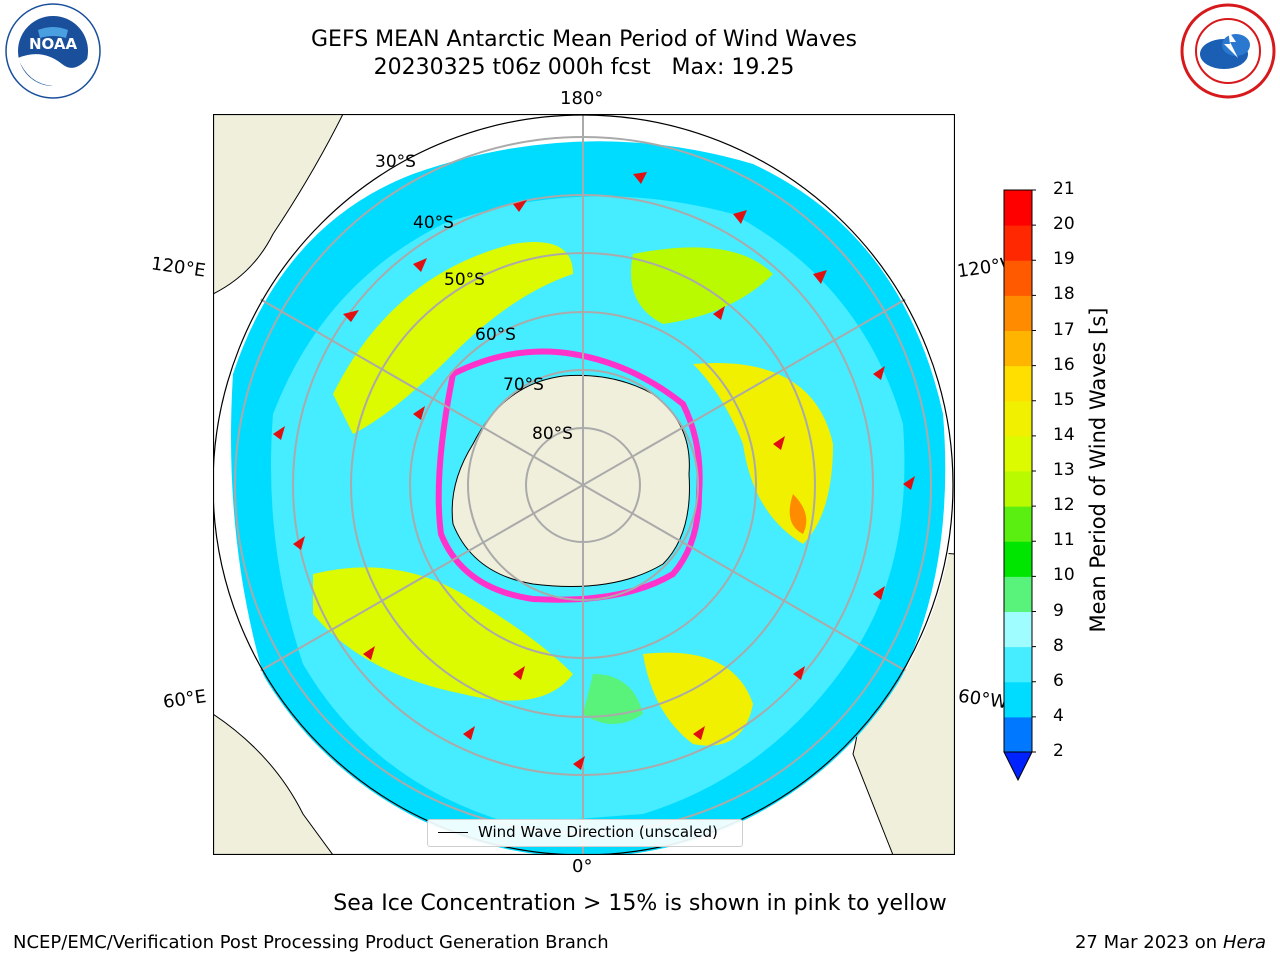  Describe the element at coordinates (453, 832) in the screenshot. I see `legend-line-swatch` at that location.